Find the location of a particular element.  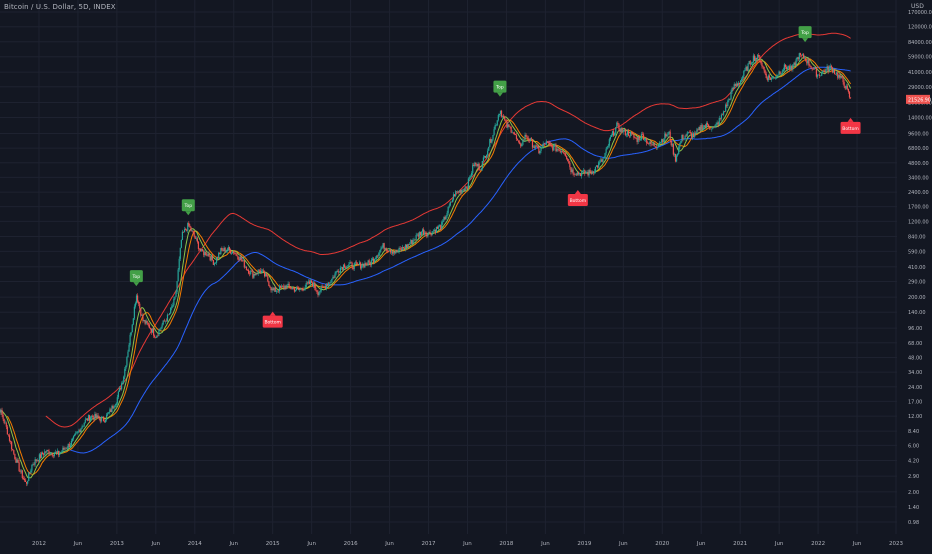

last-price-label: 21526.90 is located at coordinates (919, 100).